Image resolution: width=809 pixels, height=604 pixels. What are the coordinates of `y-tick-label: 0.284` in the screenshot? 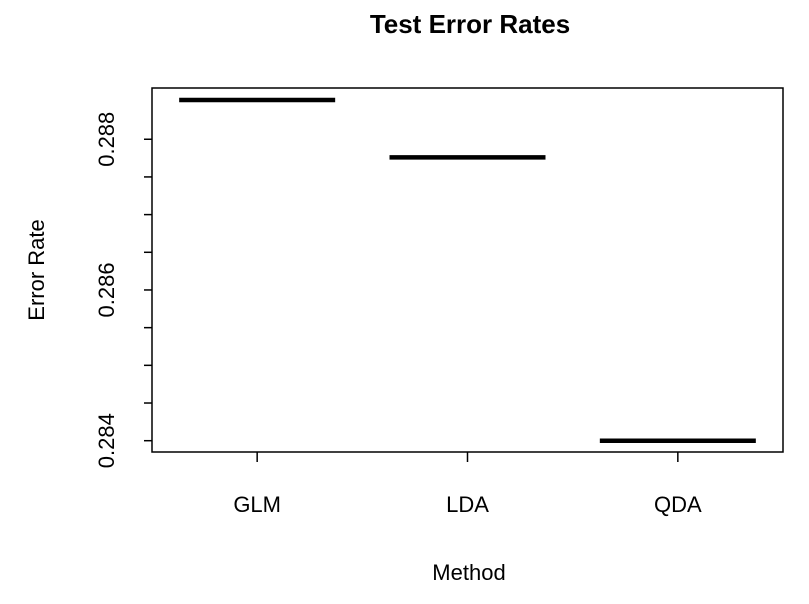 It's located at (106, 440).